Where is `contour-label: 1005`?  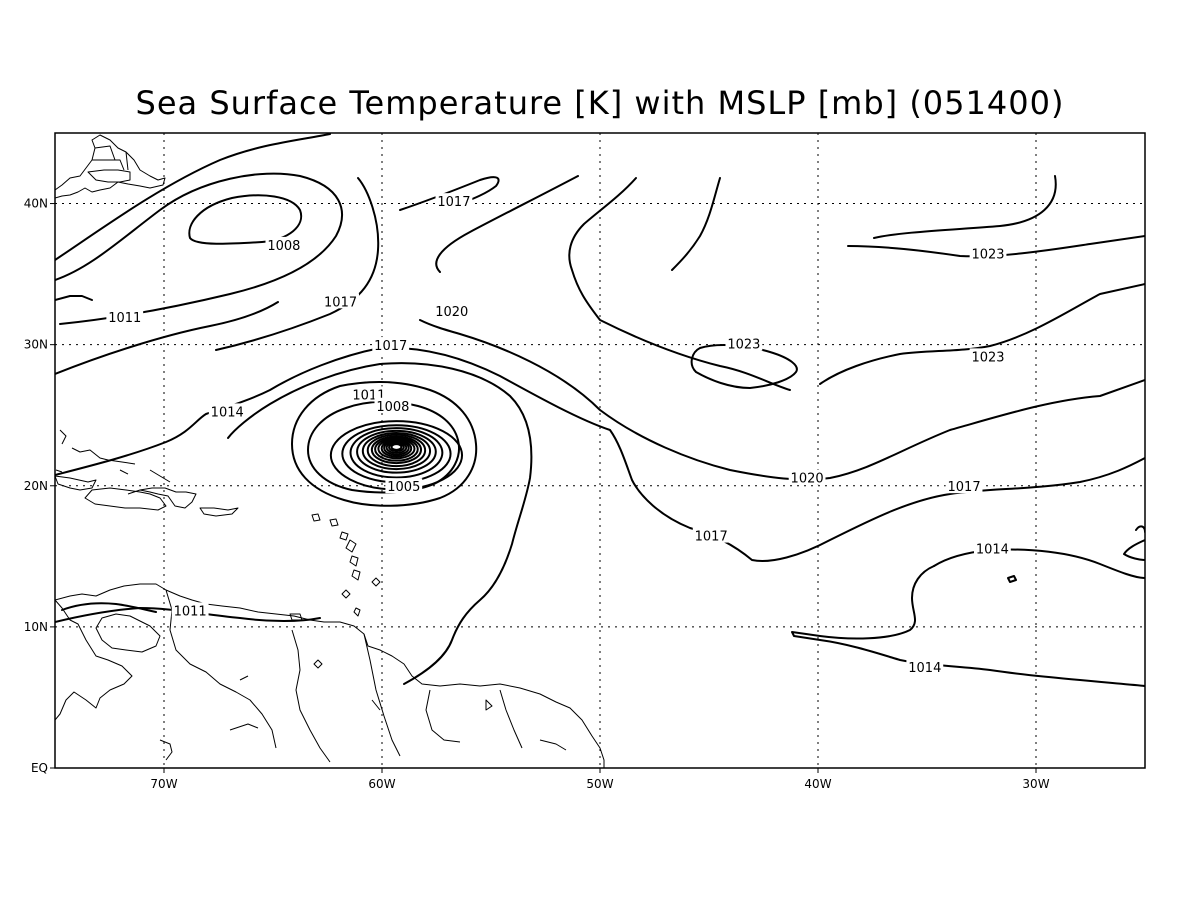 contour-label: 1005 is located at coordinates (403, 487).